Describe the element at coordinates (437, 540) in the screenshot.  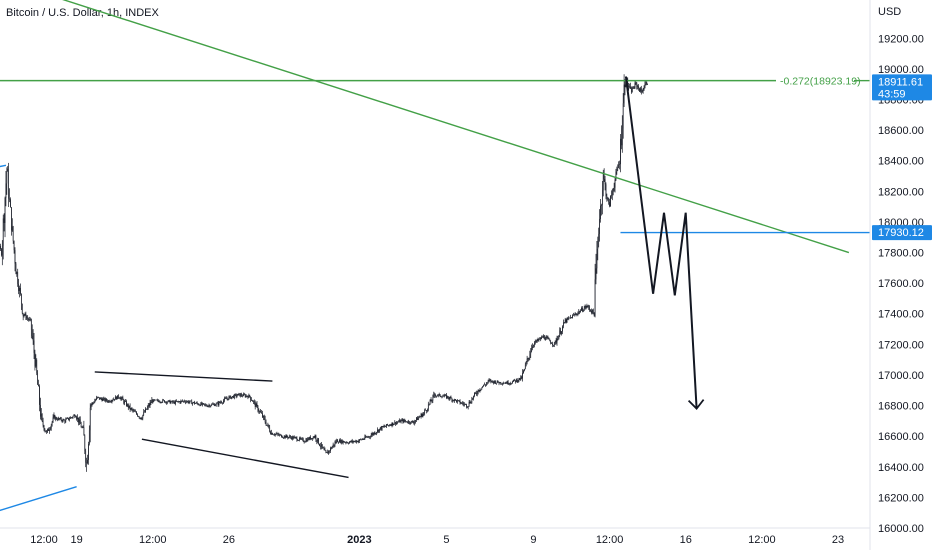
I see `time-axis: 12:00 19 12:00 26 2023 5 9 12:00 16 12:00 23` at that location.